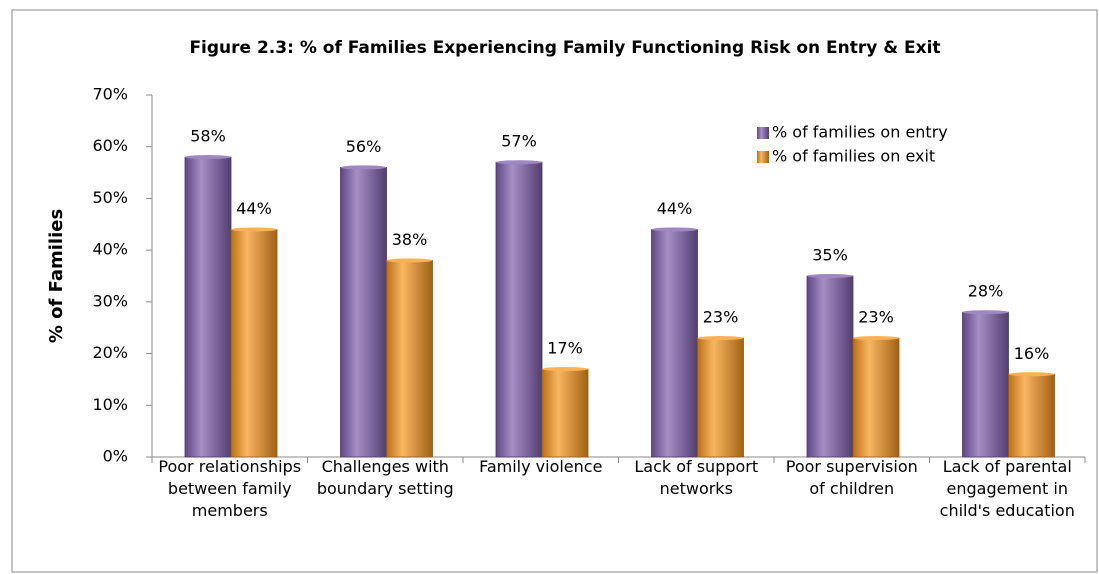 This screenshot has width=1099, height=574. Describe the element at coordinates (110, 145) in the screenshot. I see `y-tick-label: 60%` at that location.